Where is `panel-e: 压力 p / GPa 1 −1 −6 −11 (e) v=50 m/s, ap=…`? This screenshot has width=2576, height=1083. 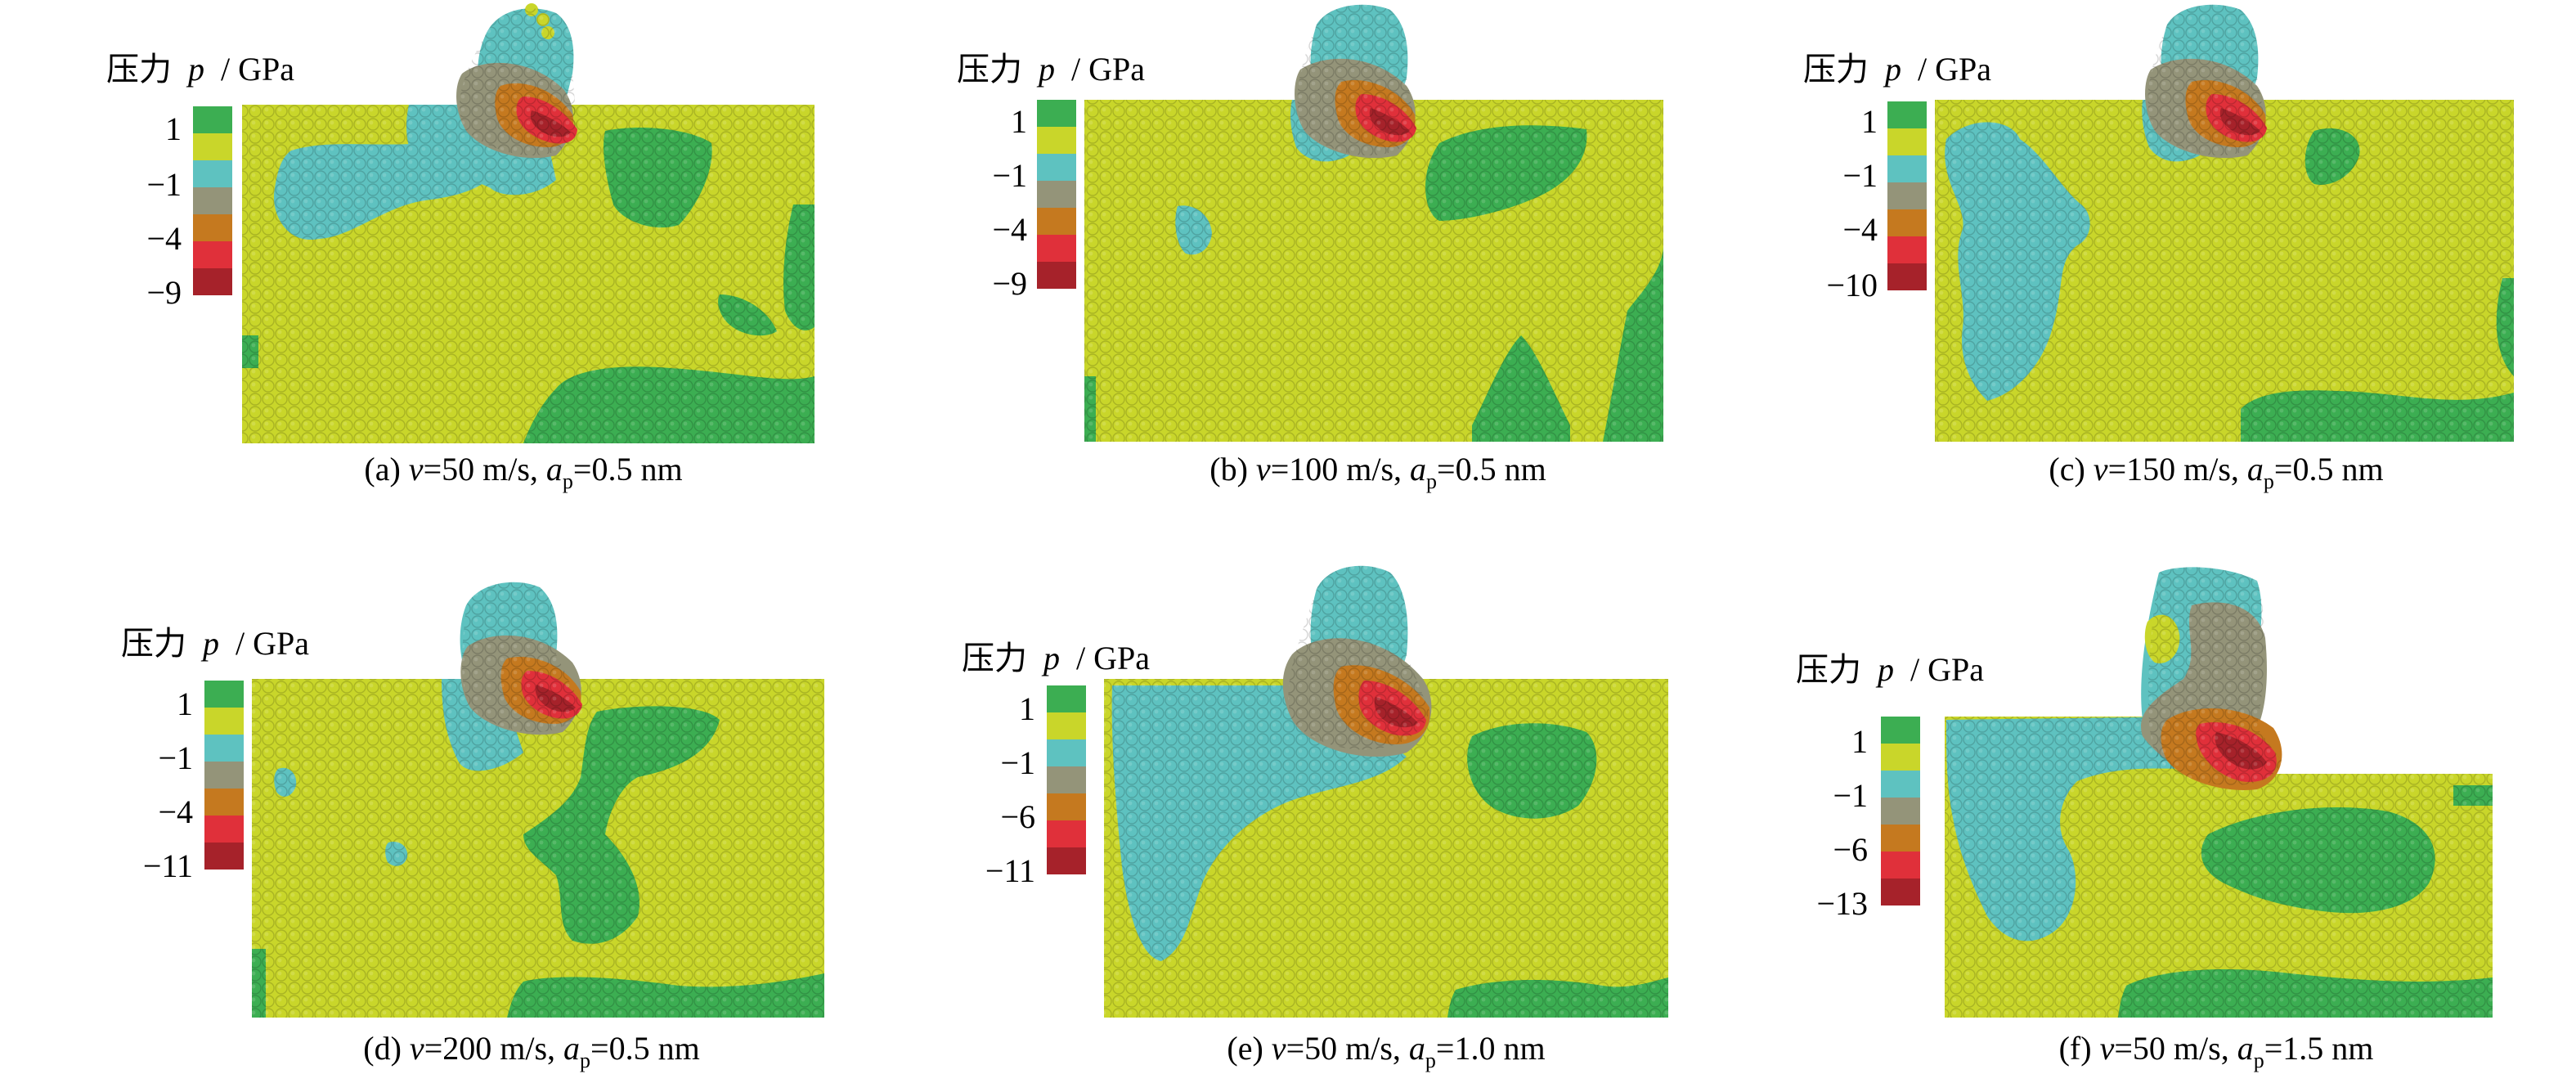 panel-e: 压力 p / GPa 1 −1 −6 −11 (e) v=50 m/s, ap=… is located at coordinates (1315, 819).